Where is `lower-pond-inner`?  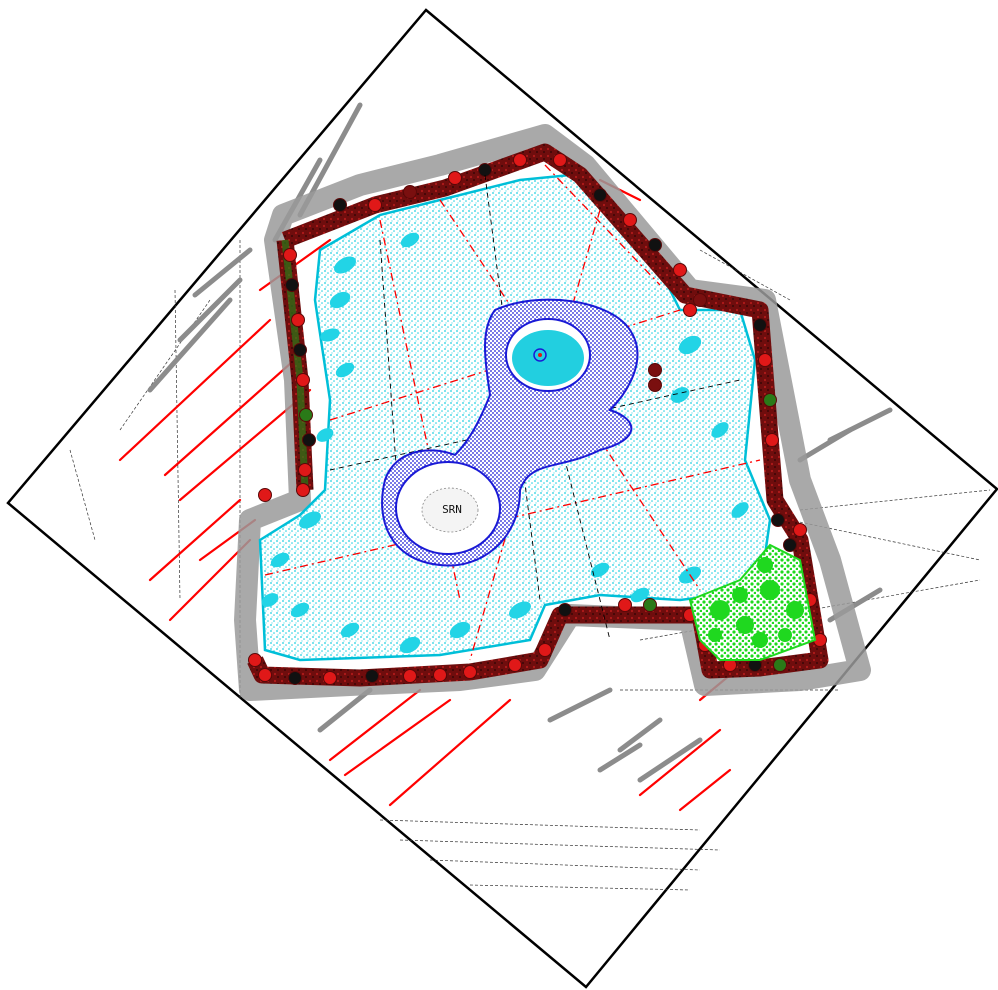 lower-pond-inner is located at coordinates (450, 510).